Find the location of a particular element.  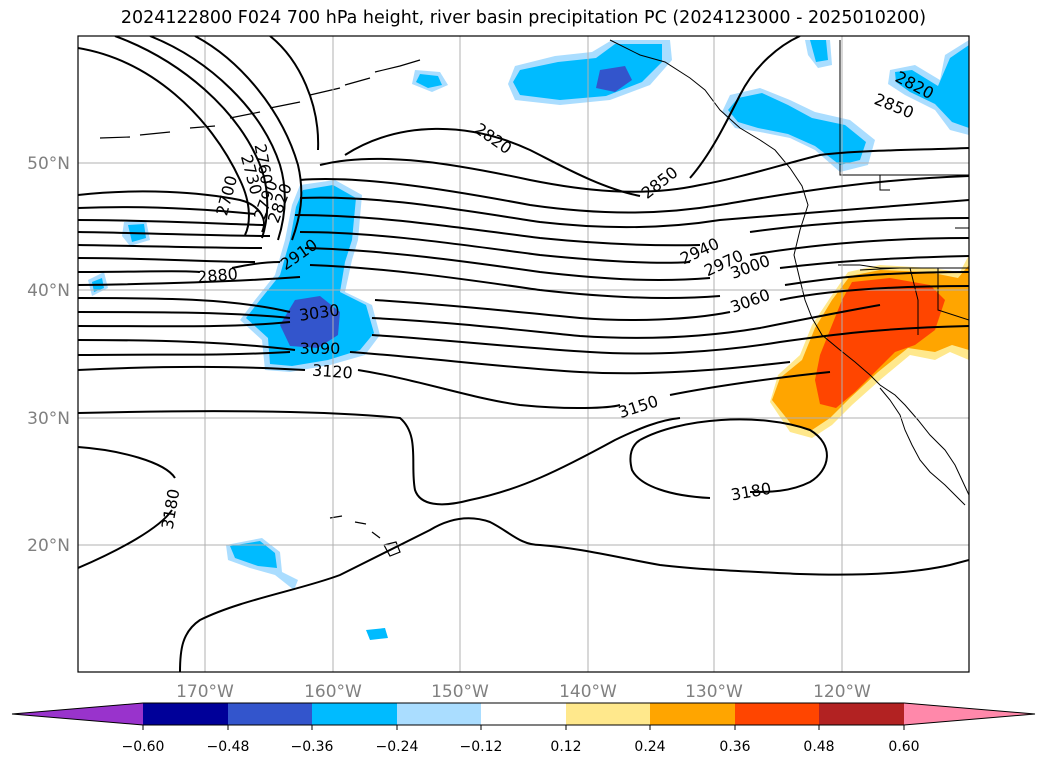

colorbar-tick-label: 0.60 is located at coordinates (903, 747).